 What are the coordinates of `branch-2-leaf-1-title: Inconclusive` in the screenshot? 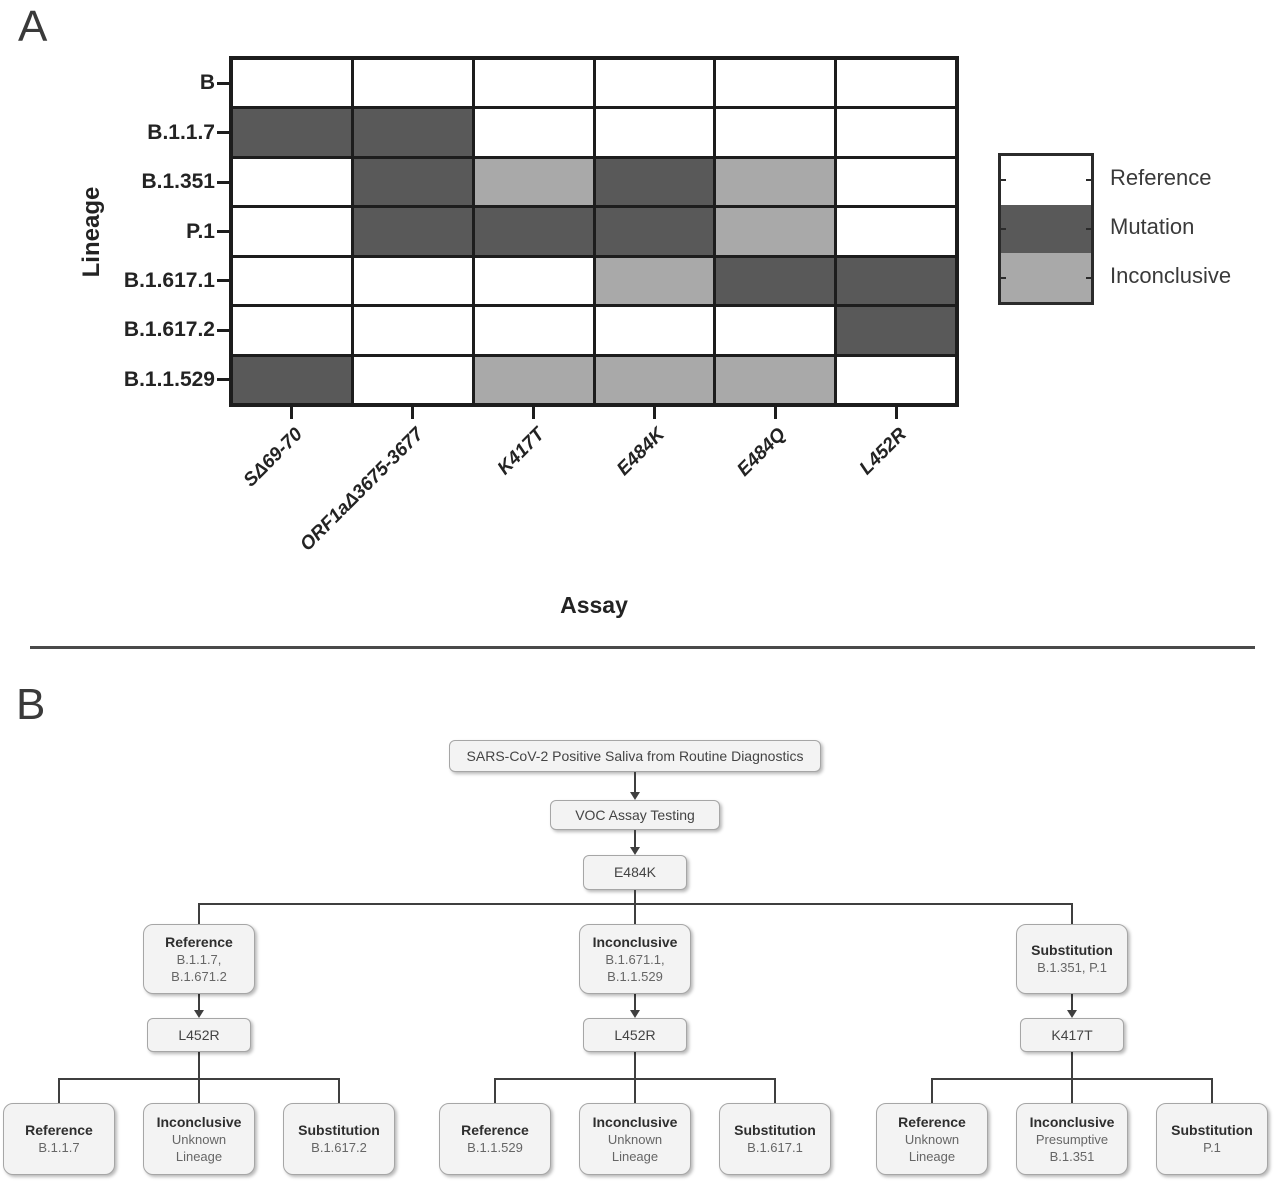 It's located at (1072, 1121).